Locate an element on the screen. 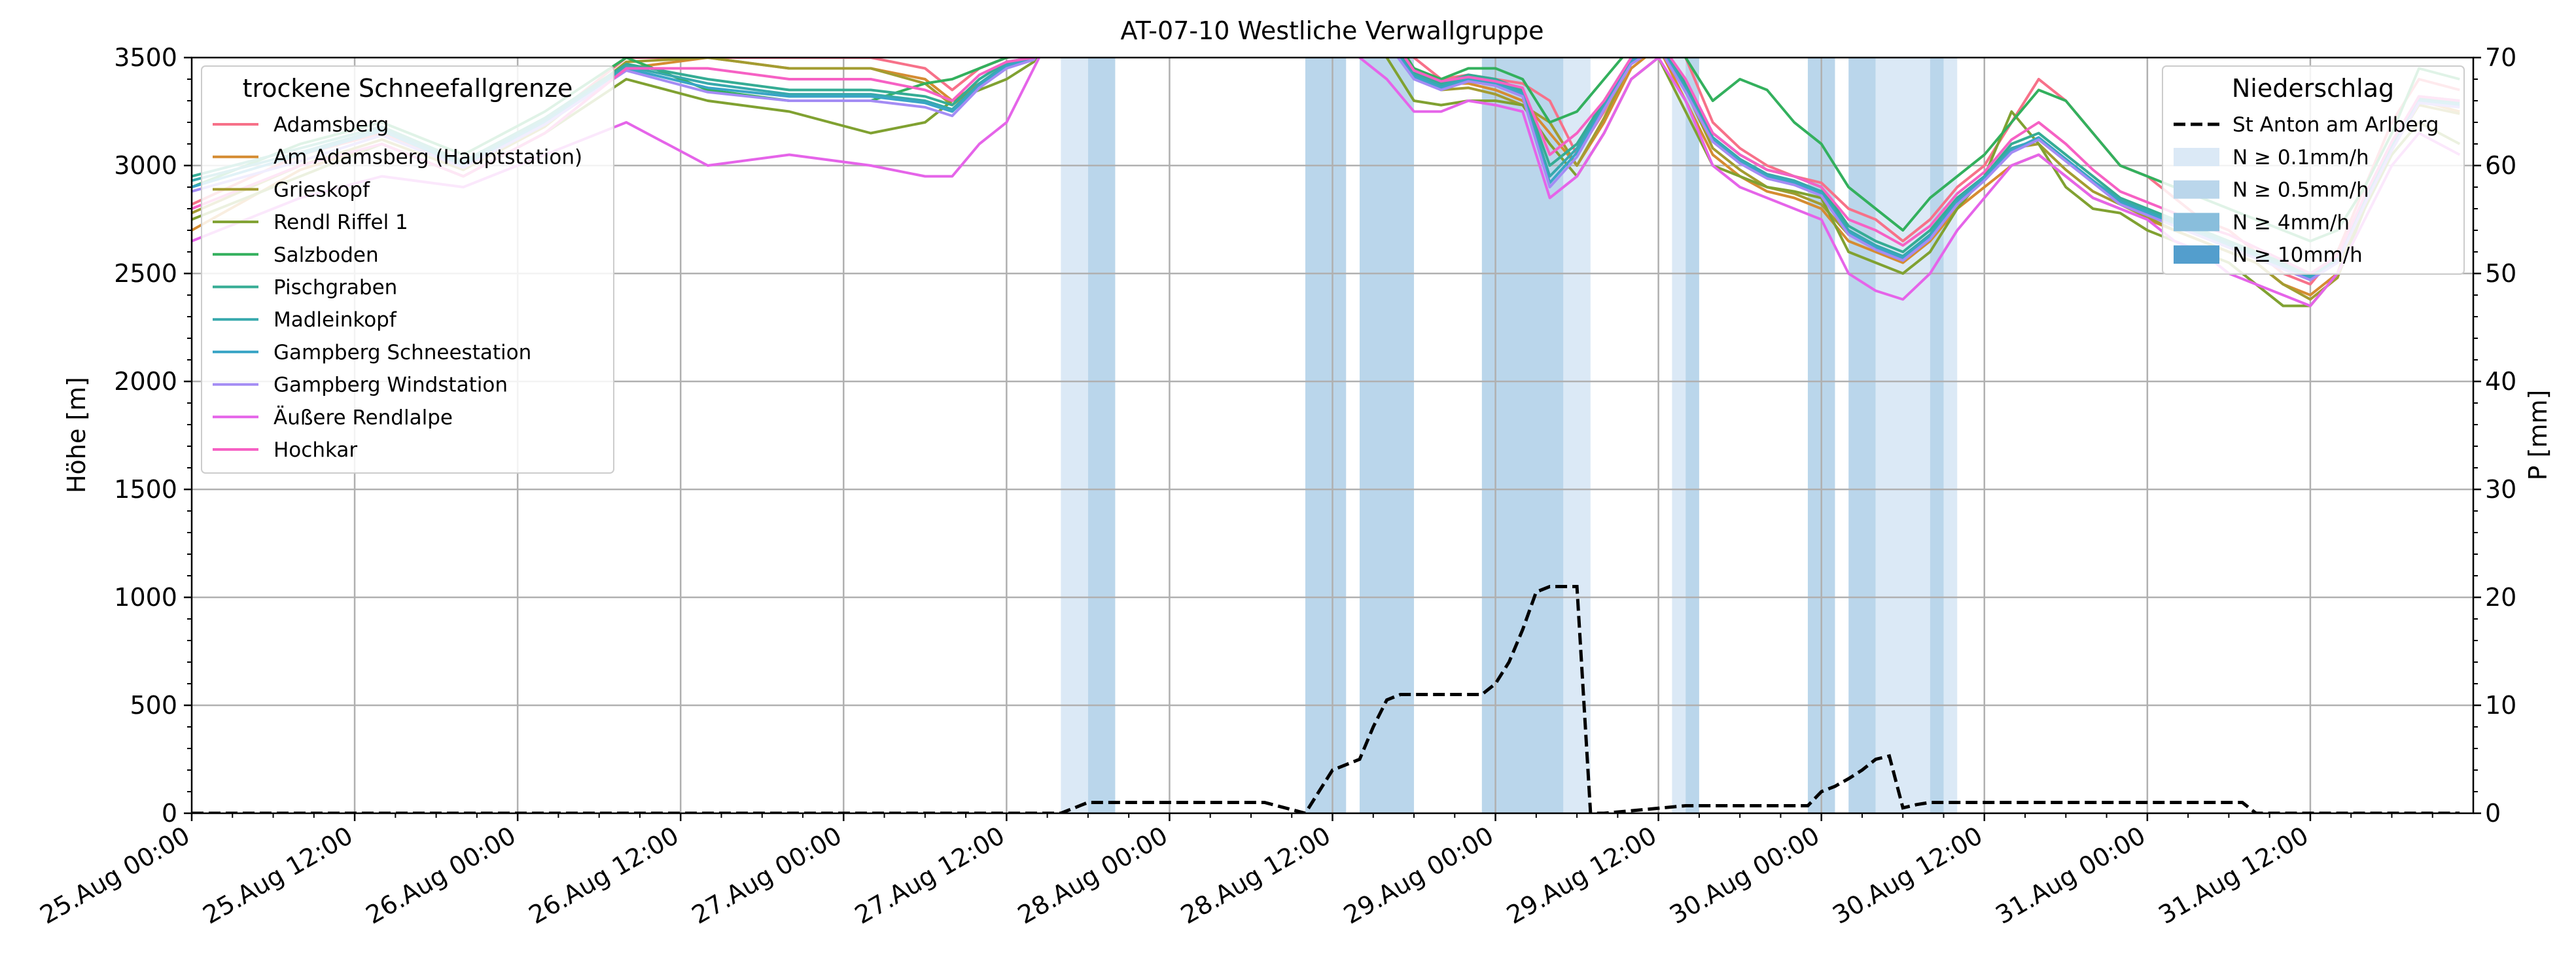  x-tick-label: 27.Aug 12:00 is located at coordinates (930, 876).